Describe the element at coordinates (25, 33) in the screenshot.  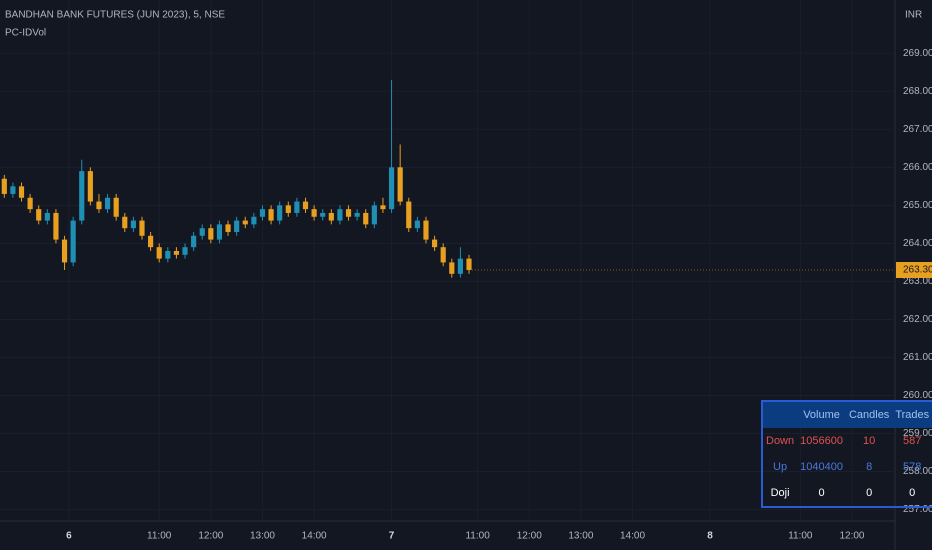
I see `indicator-name: PC-IDVol` at that location.